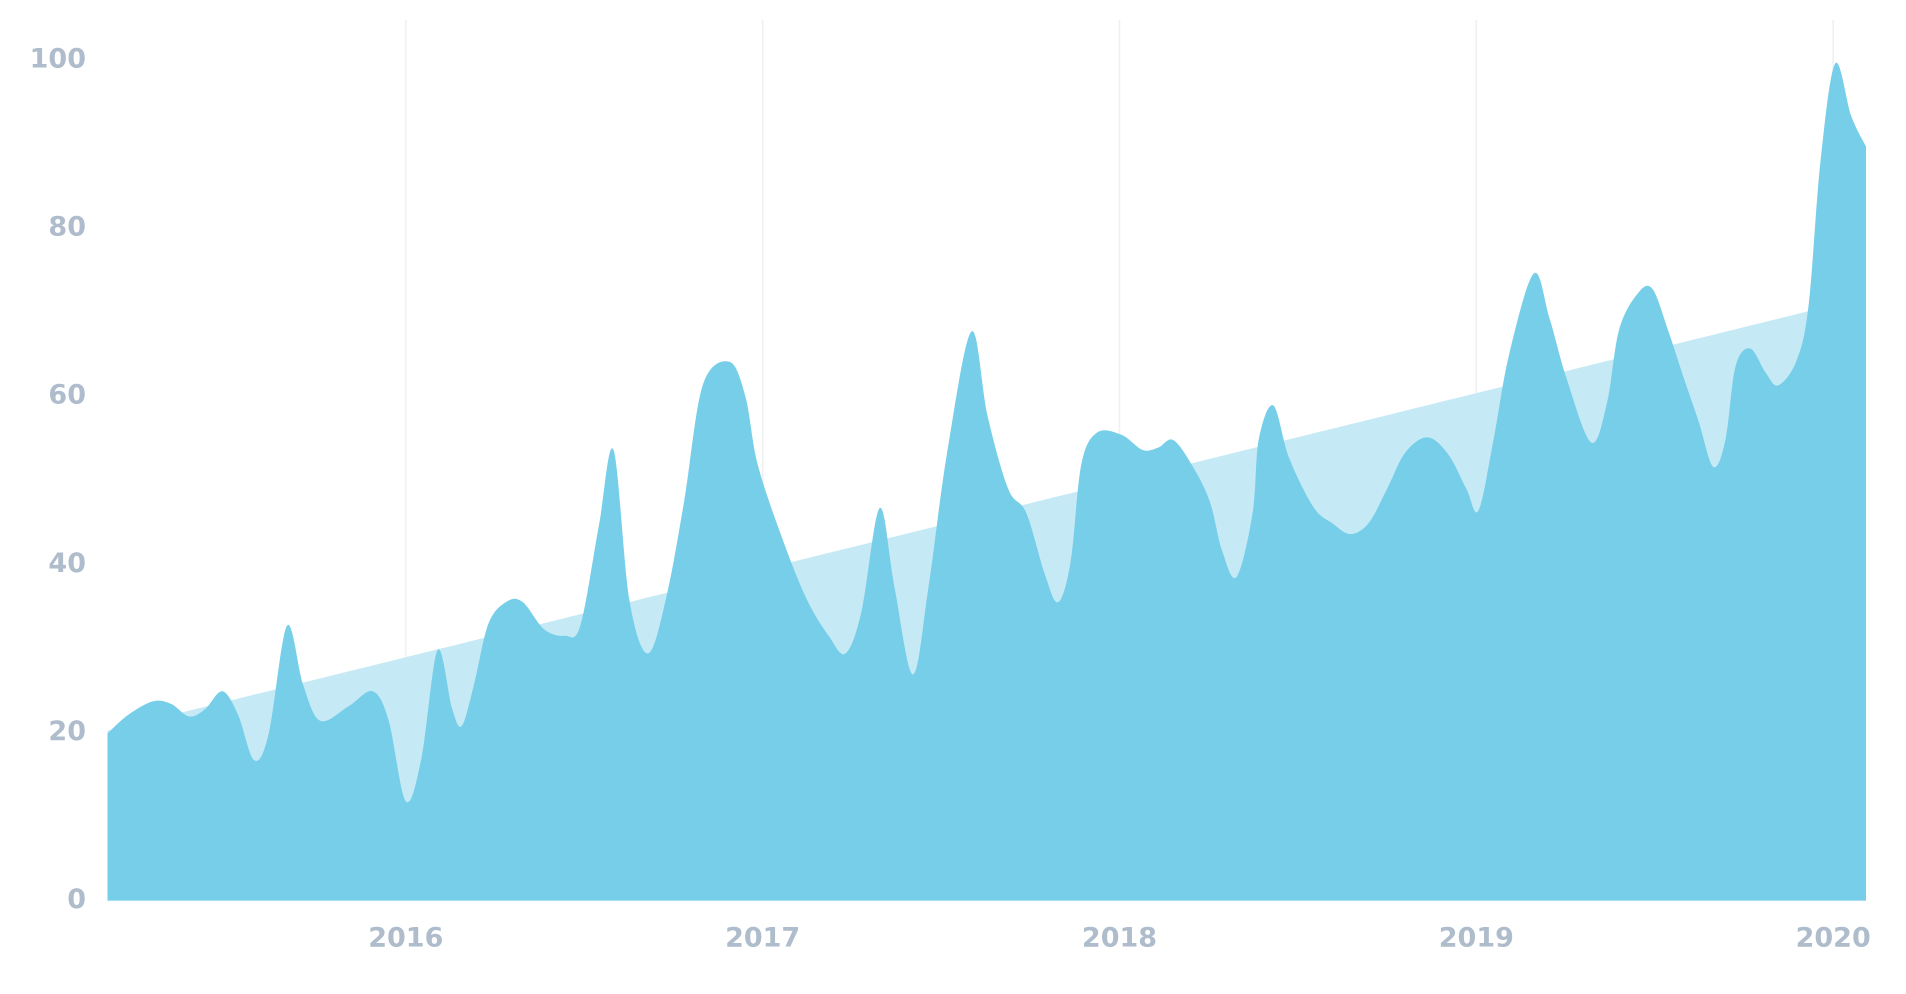 This screenshot has height=994, width=1906. What do you see at coordinates (67, 731) in the screenshot?
I see `y-tick-label: 20` at bounding box center [67, 731].